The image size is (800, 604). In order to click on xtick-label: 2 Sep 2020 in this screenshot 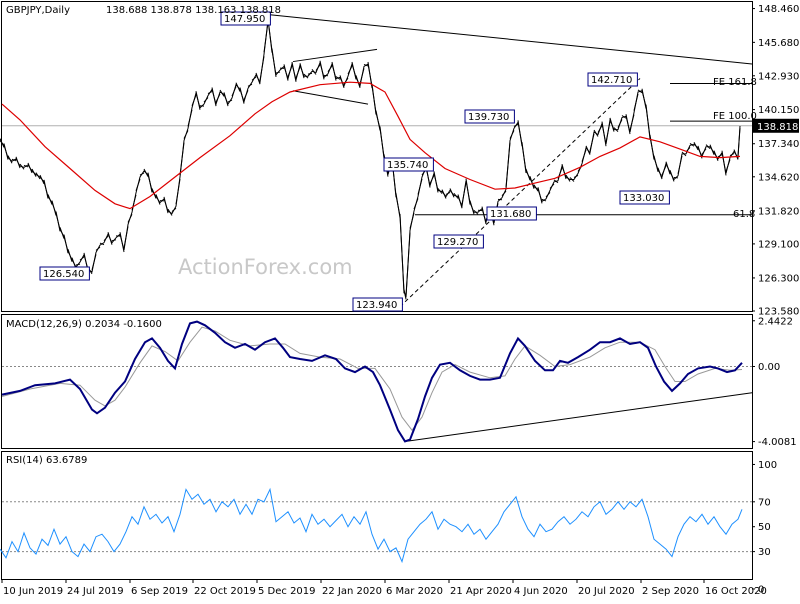, I will do `click(670, 591)`.